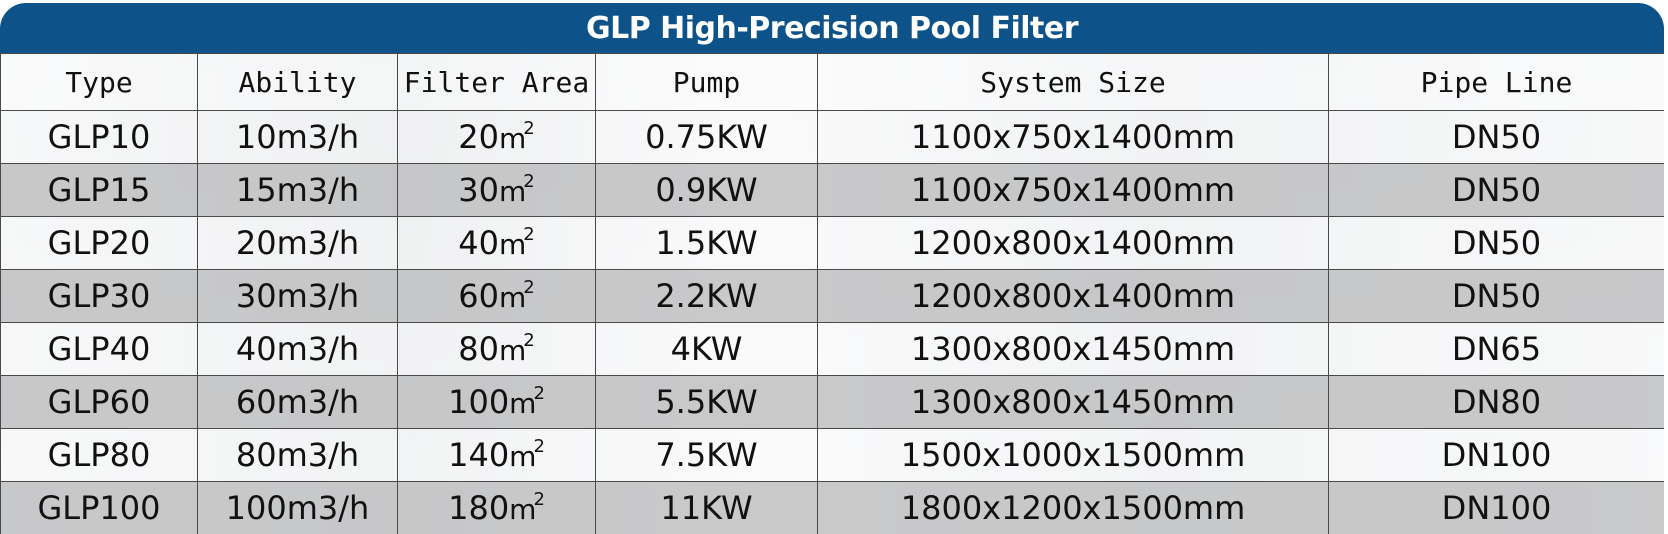 The height and width of the screenshot is (534, 1668). Describe the element at coordinates (1073, 455) in the screenshot. I see `cell-system-size: 1500x1000x1500mm` at that location.